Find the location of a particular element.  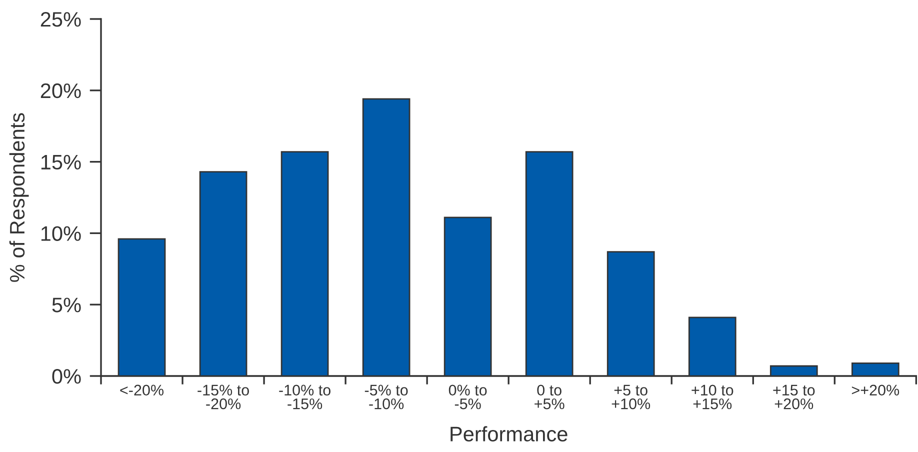

y-tick-label: 10% is located at coordinates (61, 233).